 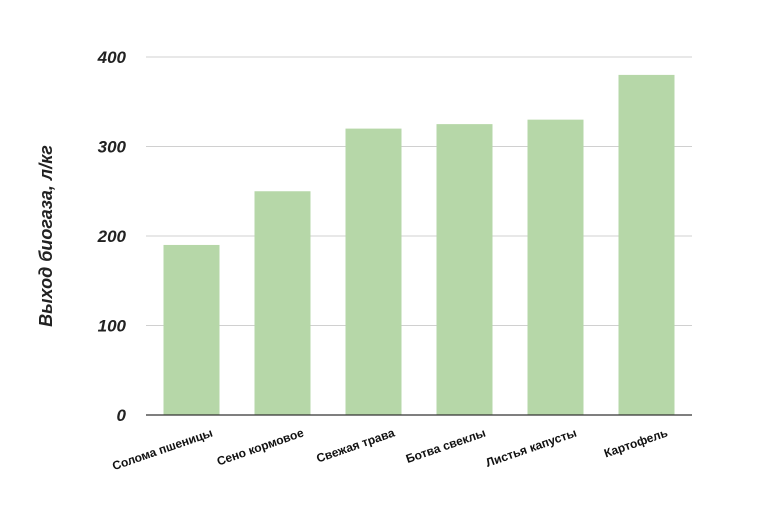 I want to click on y-tick-labels: 0 100 200 300 400, so click(x=112, y=236).